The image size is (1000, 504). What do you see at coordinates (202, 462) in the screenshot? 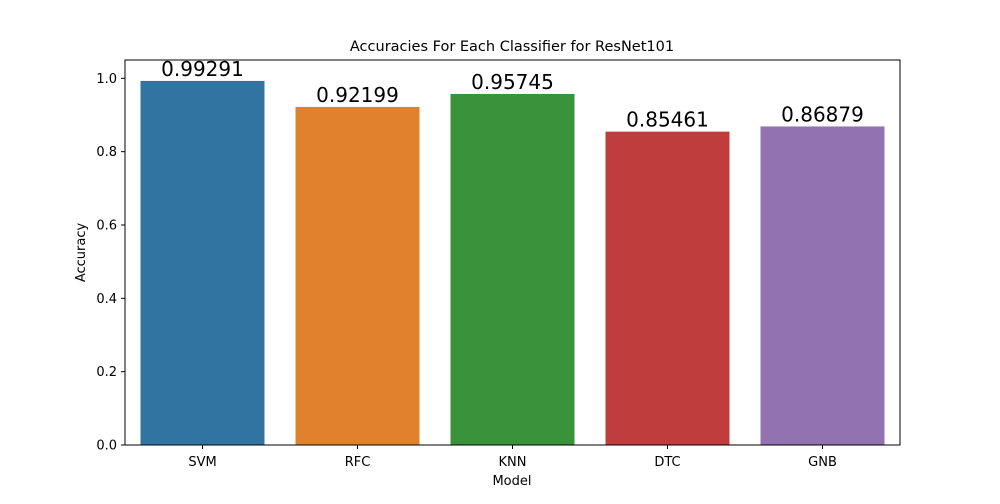
I see `x-tick-label-svm: SVM` at bounding box center [202, 462].